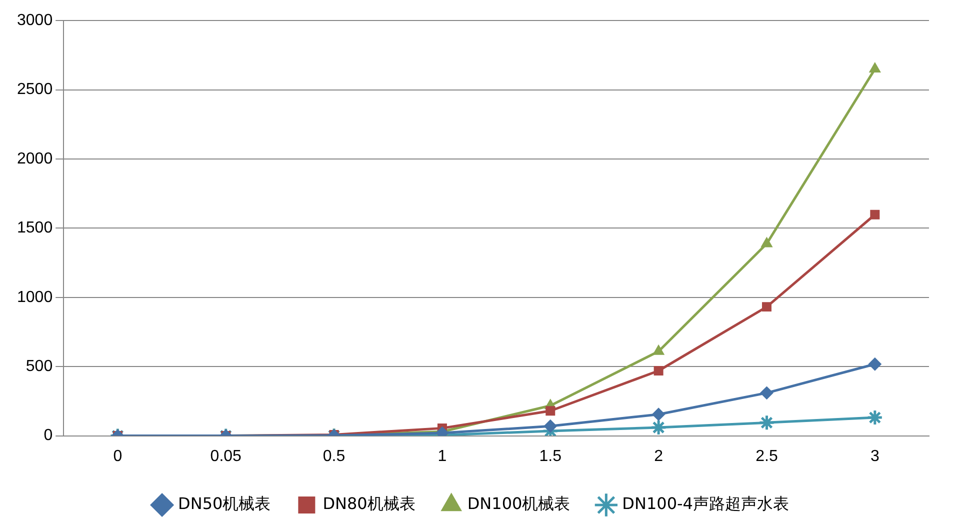  What do you see at coordinates (48, 435) in the screenshot?
I see `y-tick-label: 0` at bounding box center [48, 435].